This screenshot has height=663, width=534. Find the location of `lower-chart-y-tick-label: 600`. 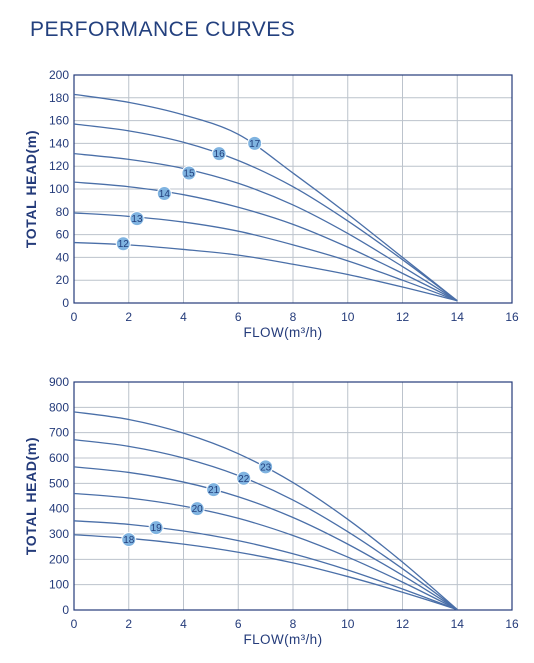

lower-chart-y-tick-label: 600 is located at coordinates (59, 458).